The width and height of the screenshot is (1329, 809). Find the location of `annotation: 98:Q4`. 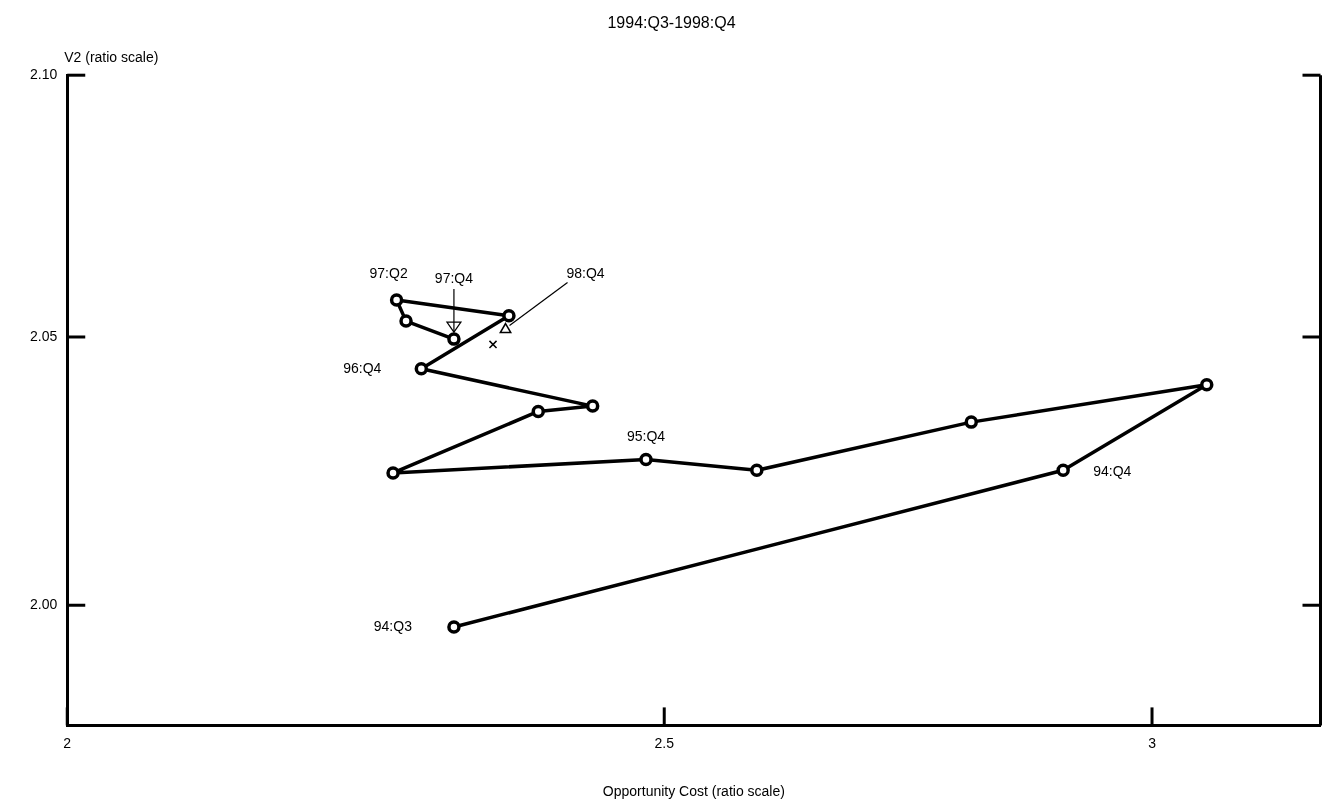

annotation: 98:Q4 is located at coordinates (585, 273).